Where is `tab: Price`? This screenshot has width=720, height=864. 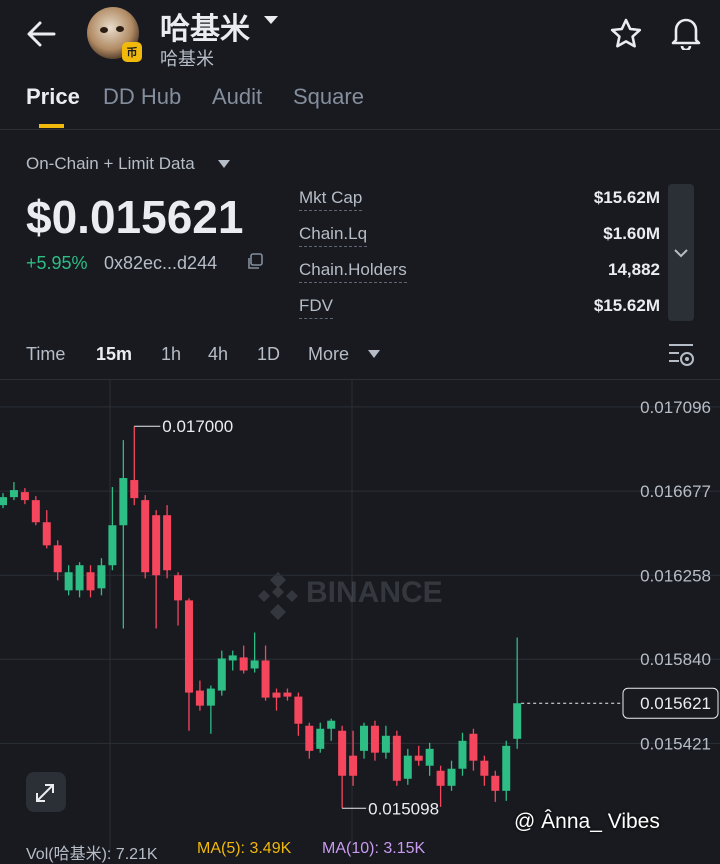 tab: Price is located at coordinates (53, 96).